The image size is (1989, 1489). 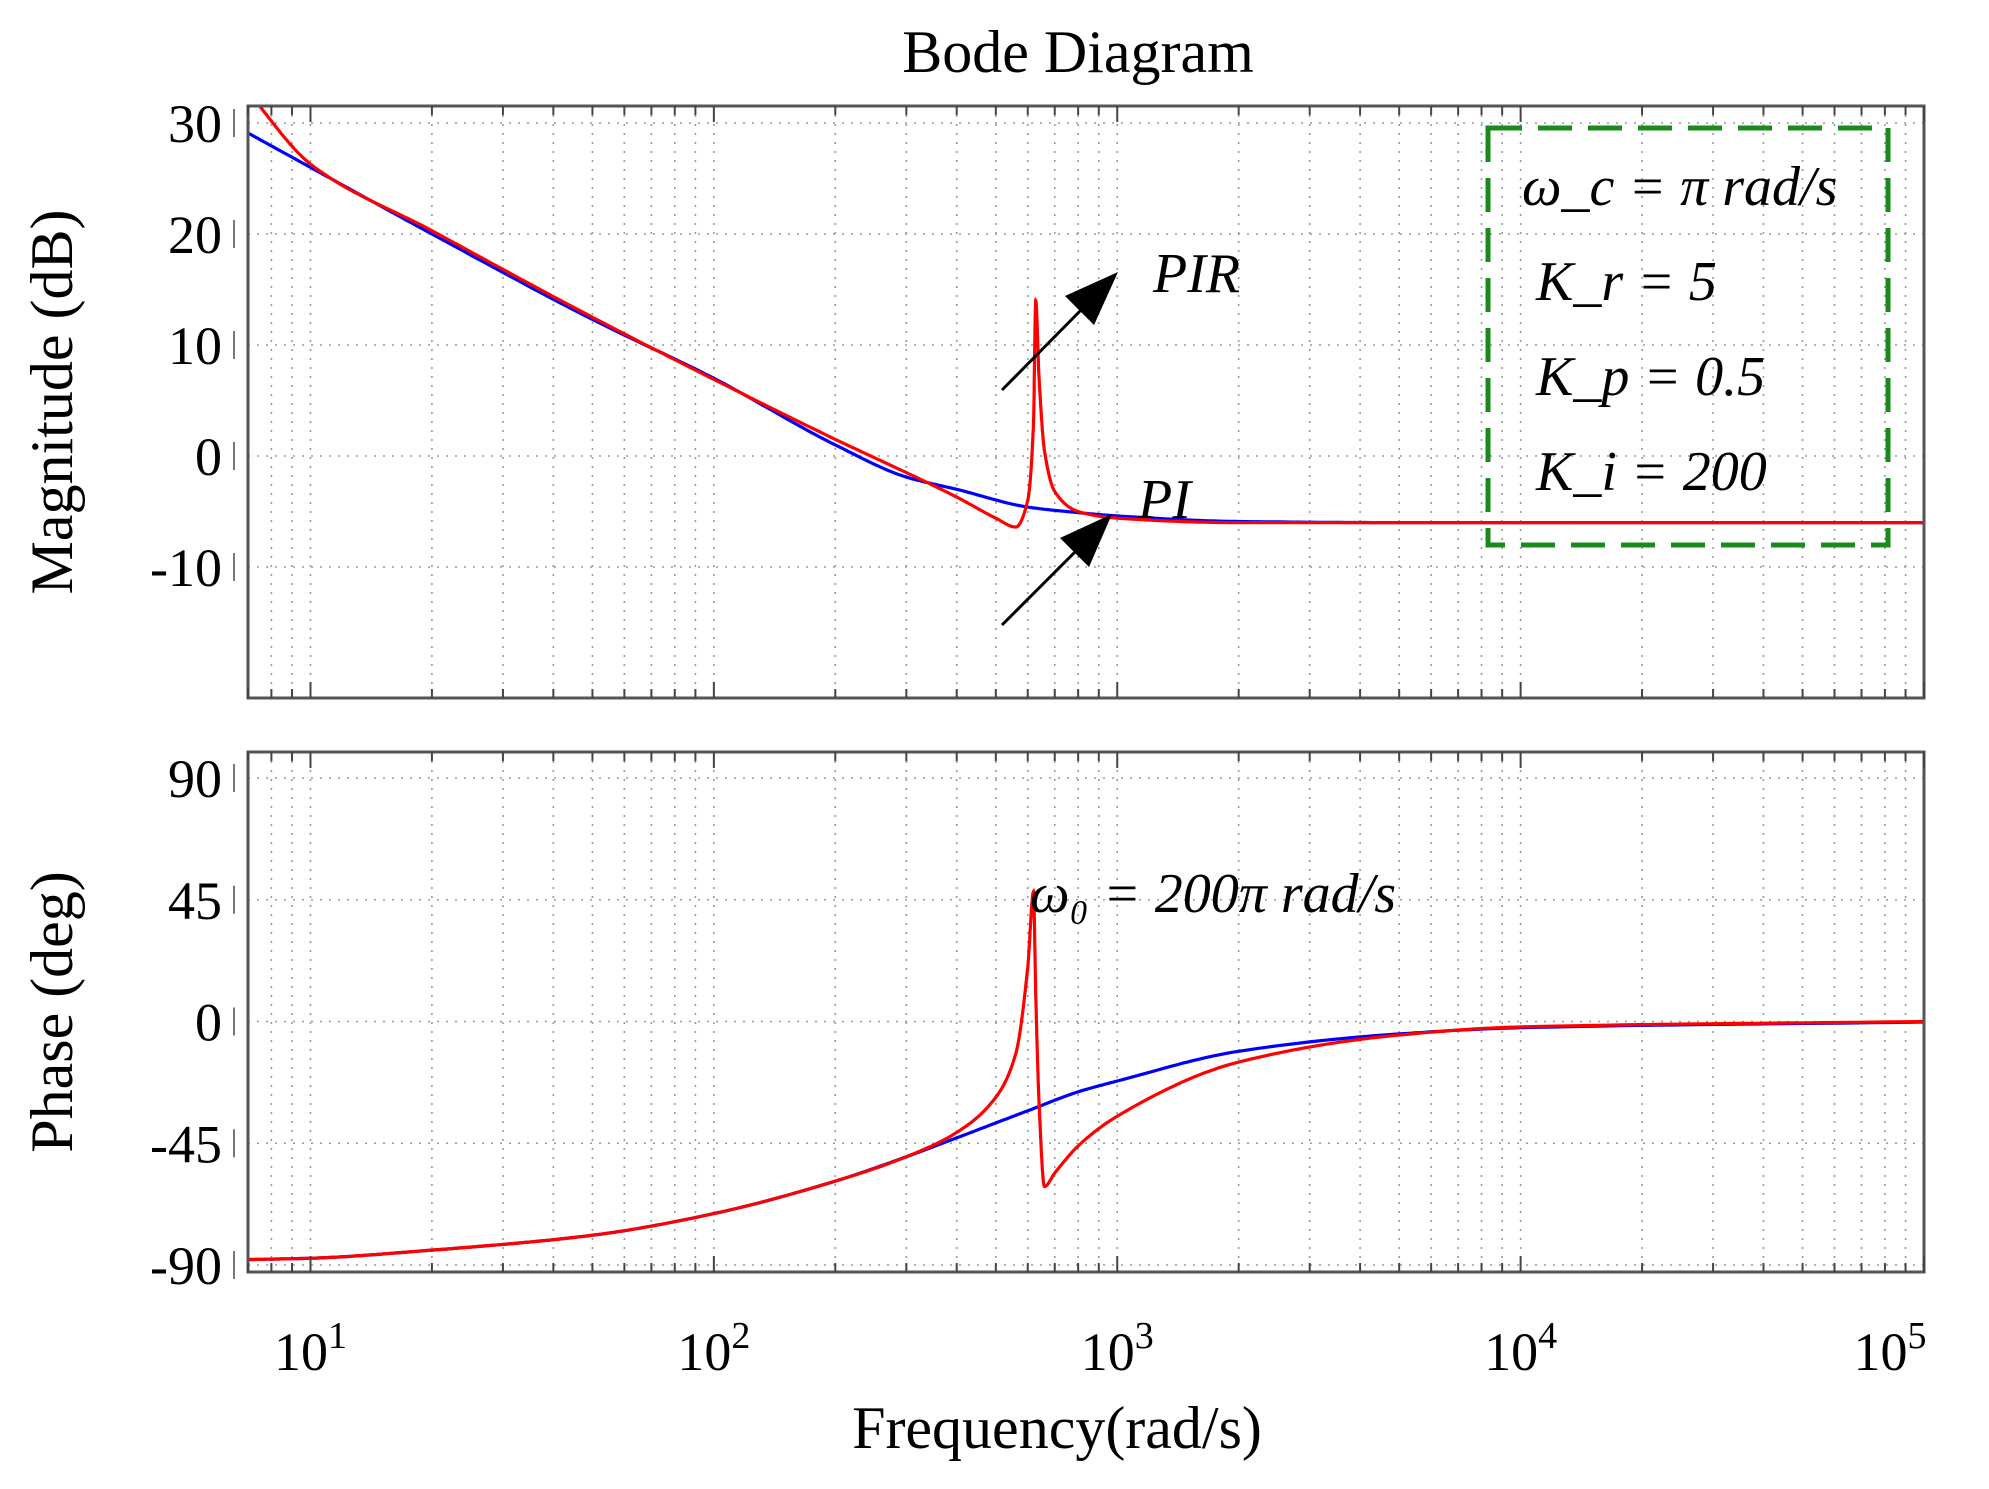 What do you see at coordinates (195, 901) in the screenshot?
I see `y-tick-label: 45` at bounding box center [195, 901].